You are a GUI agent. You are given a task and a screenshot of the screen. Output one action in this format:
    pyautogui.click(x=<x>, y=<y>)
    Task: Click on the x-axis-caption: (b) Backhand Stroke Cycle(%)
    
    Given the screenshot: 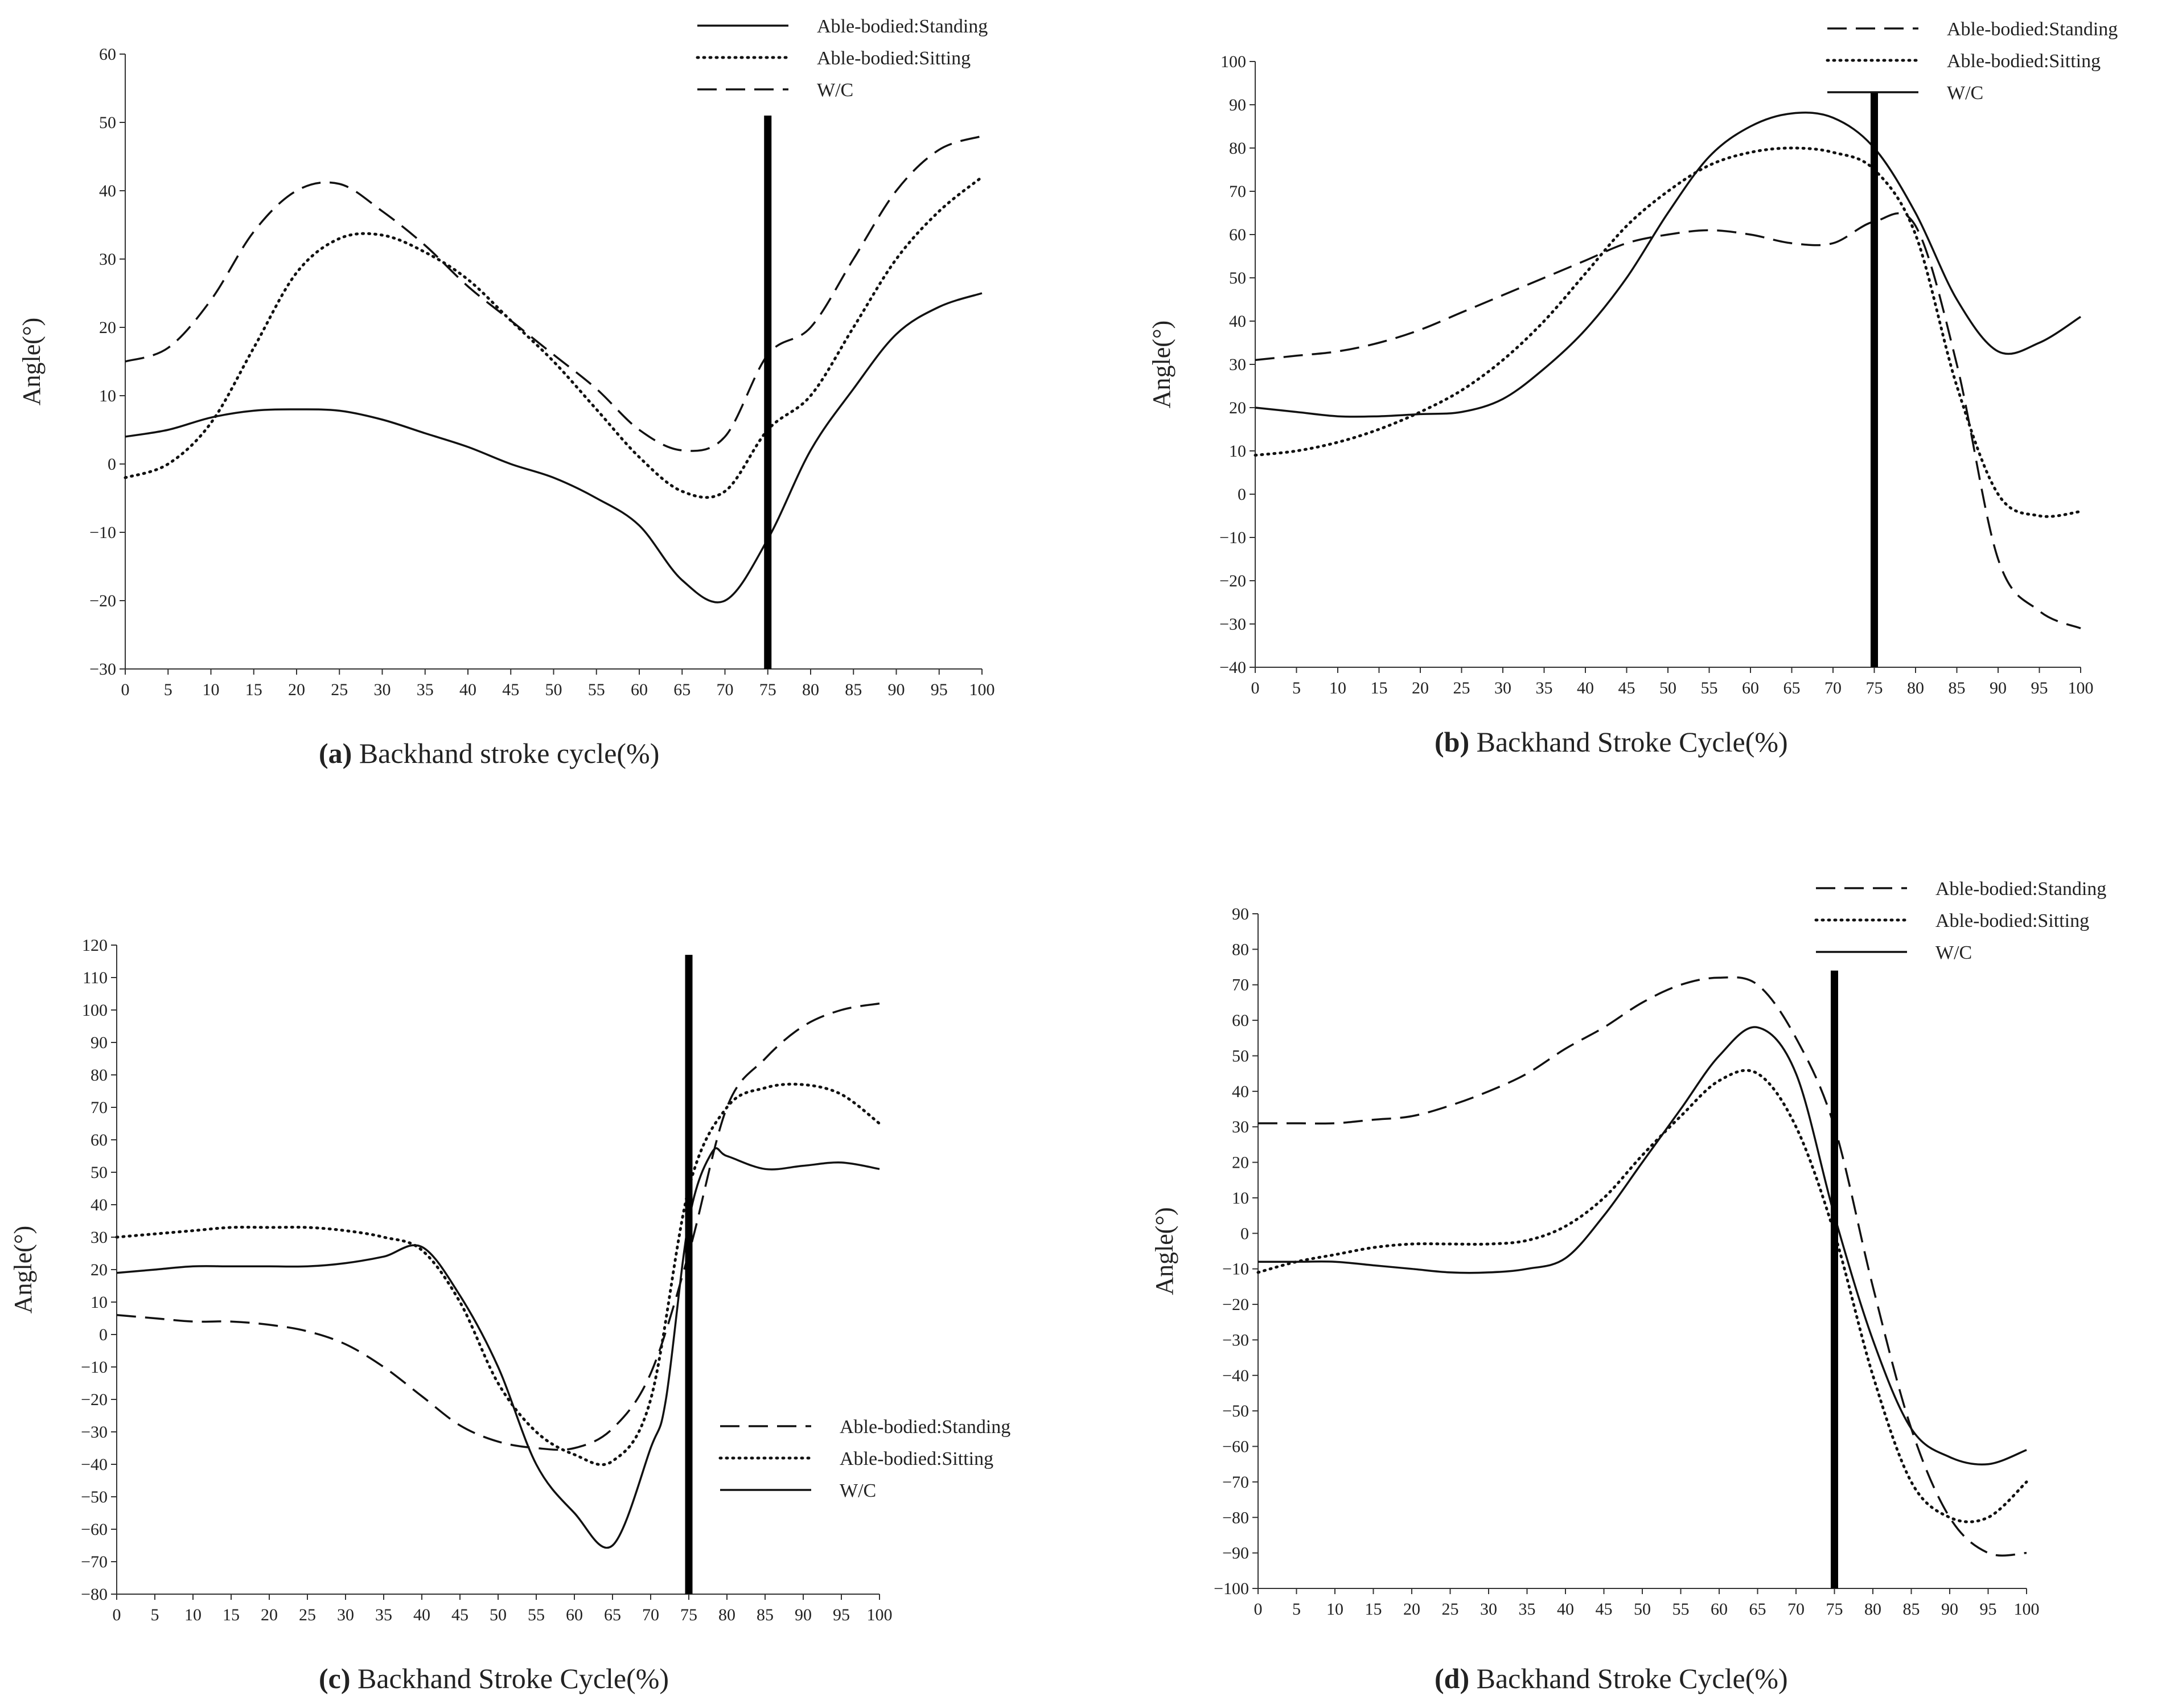 What is the action you would take?
    pyautogui.click(x=1611, y=742)
    